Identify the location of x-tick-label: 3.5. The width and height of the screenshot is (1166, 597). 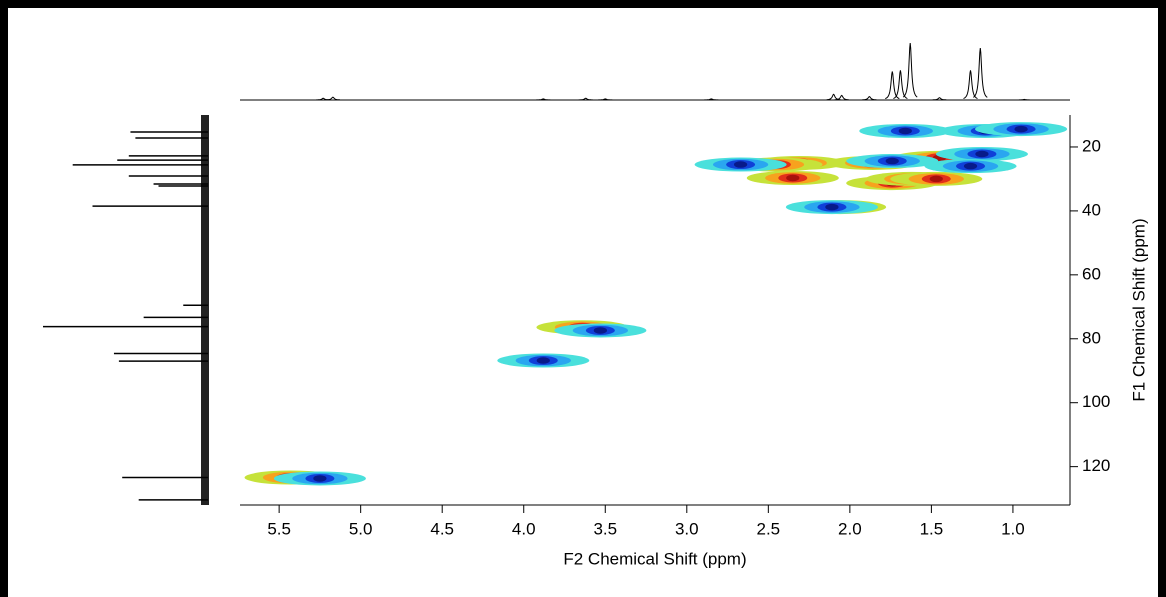
(605, 528).